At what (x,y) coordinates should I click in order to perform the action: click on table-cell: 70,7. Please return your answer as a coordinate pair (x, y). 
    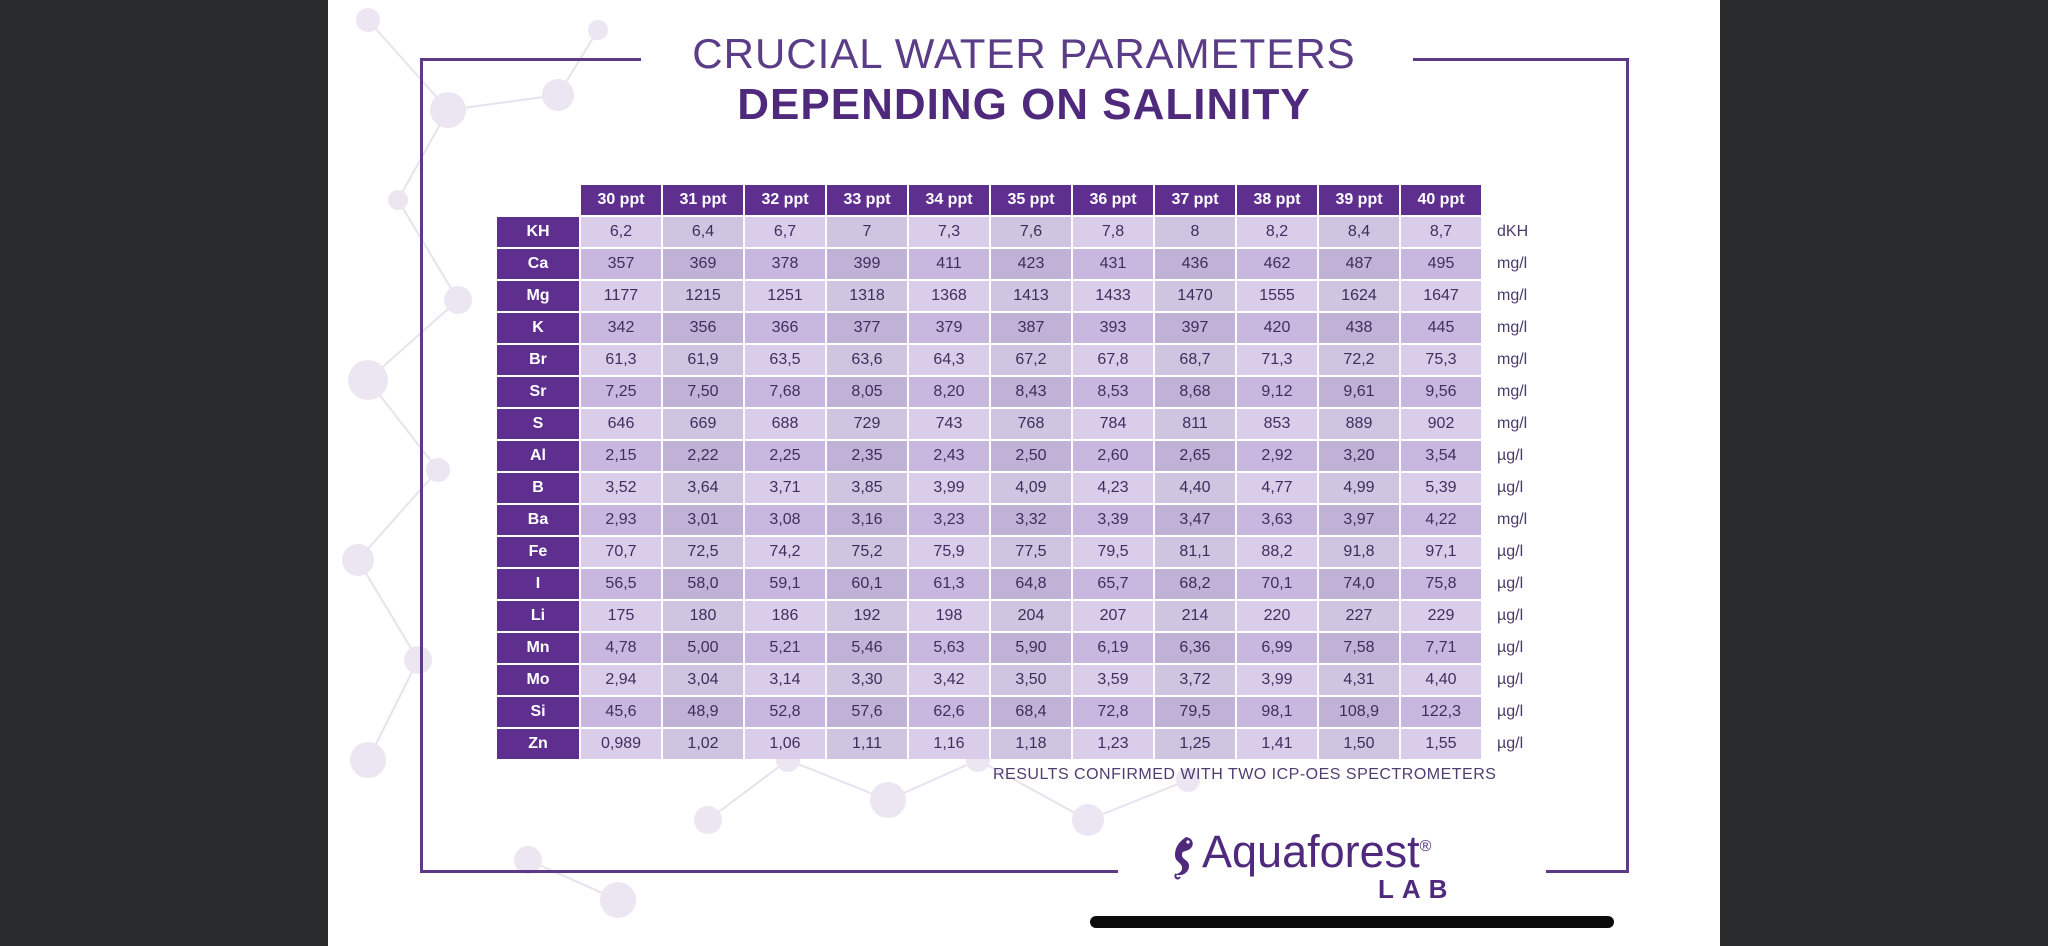
    Looking at the image, I should click on (621, 552).